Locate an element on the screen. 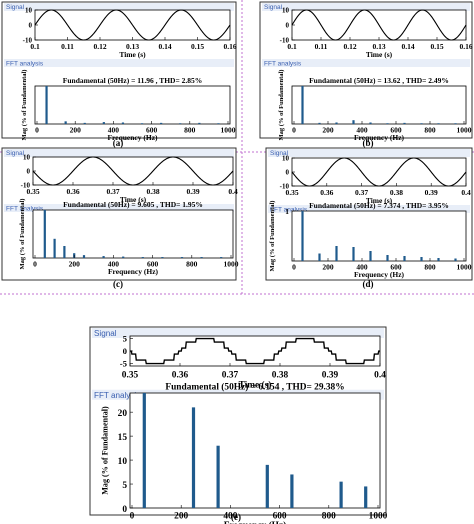  signal-xtick-label: 0.16 is located at coordinates (465, 46).